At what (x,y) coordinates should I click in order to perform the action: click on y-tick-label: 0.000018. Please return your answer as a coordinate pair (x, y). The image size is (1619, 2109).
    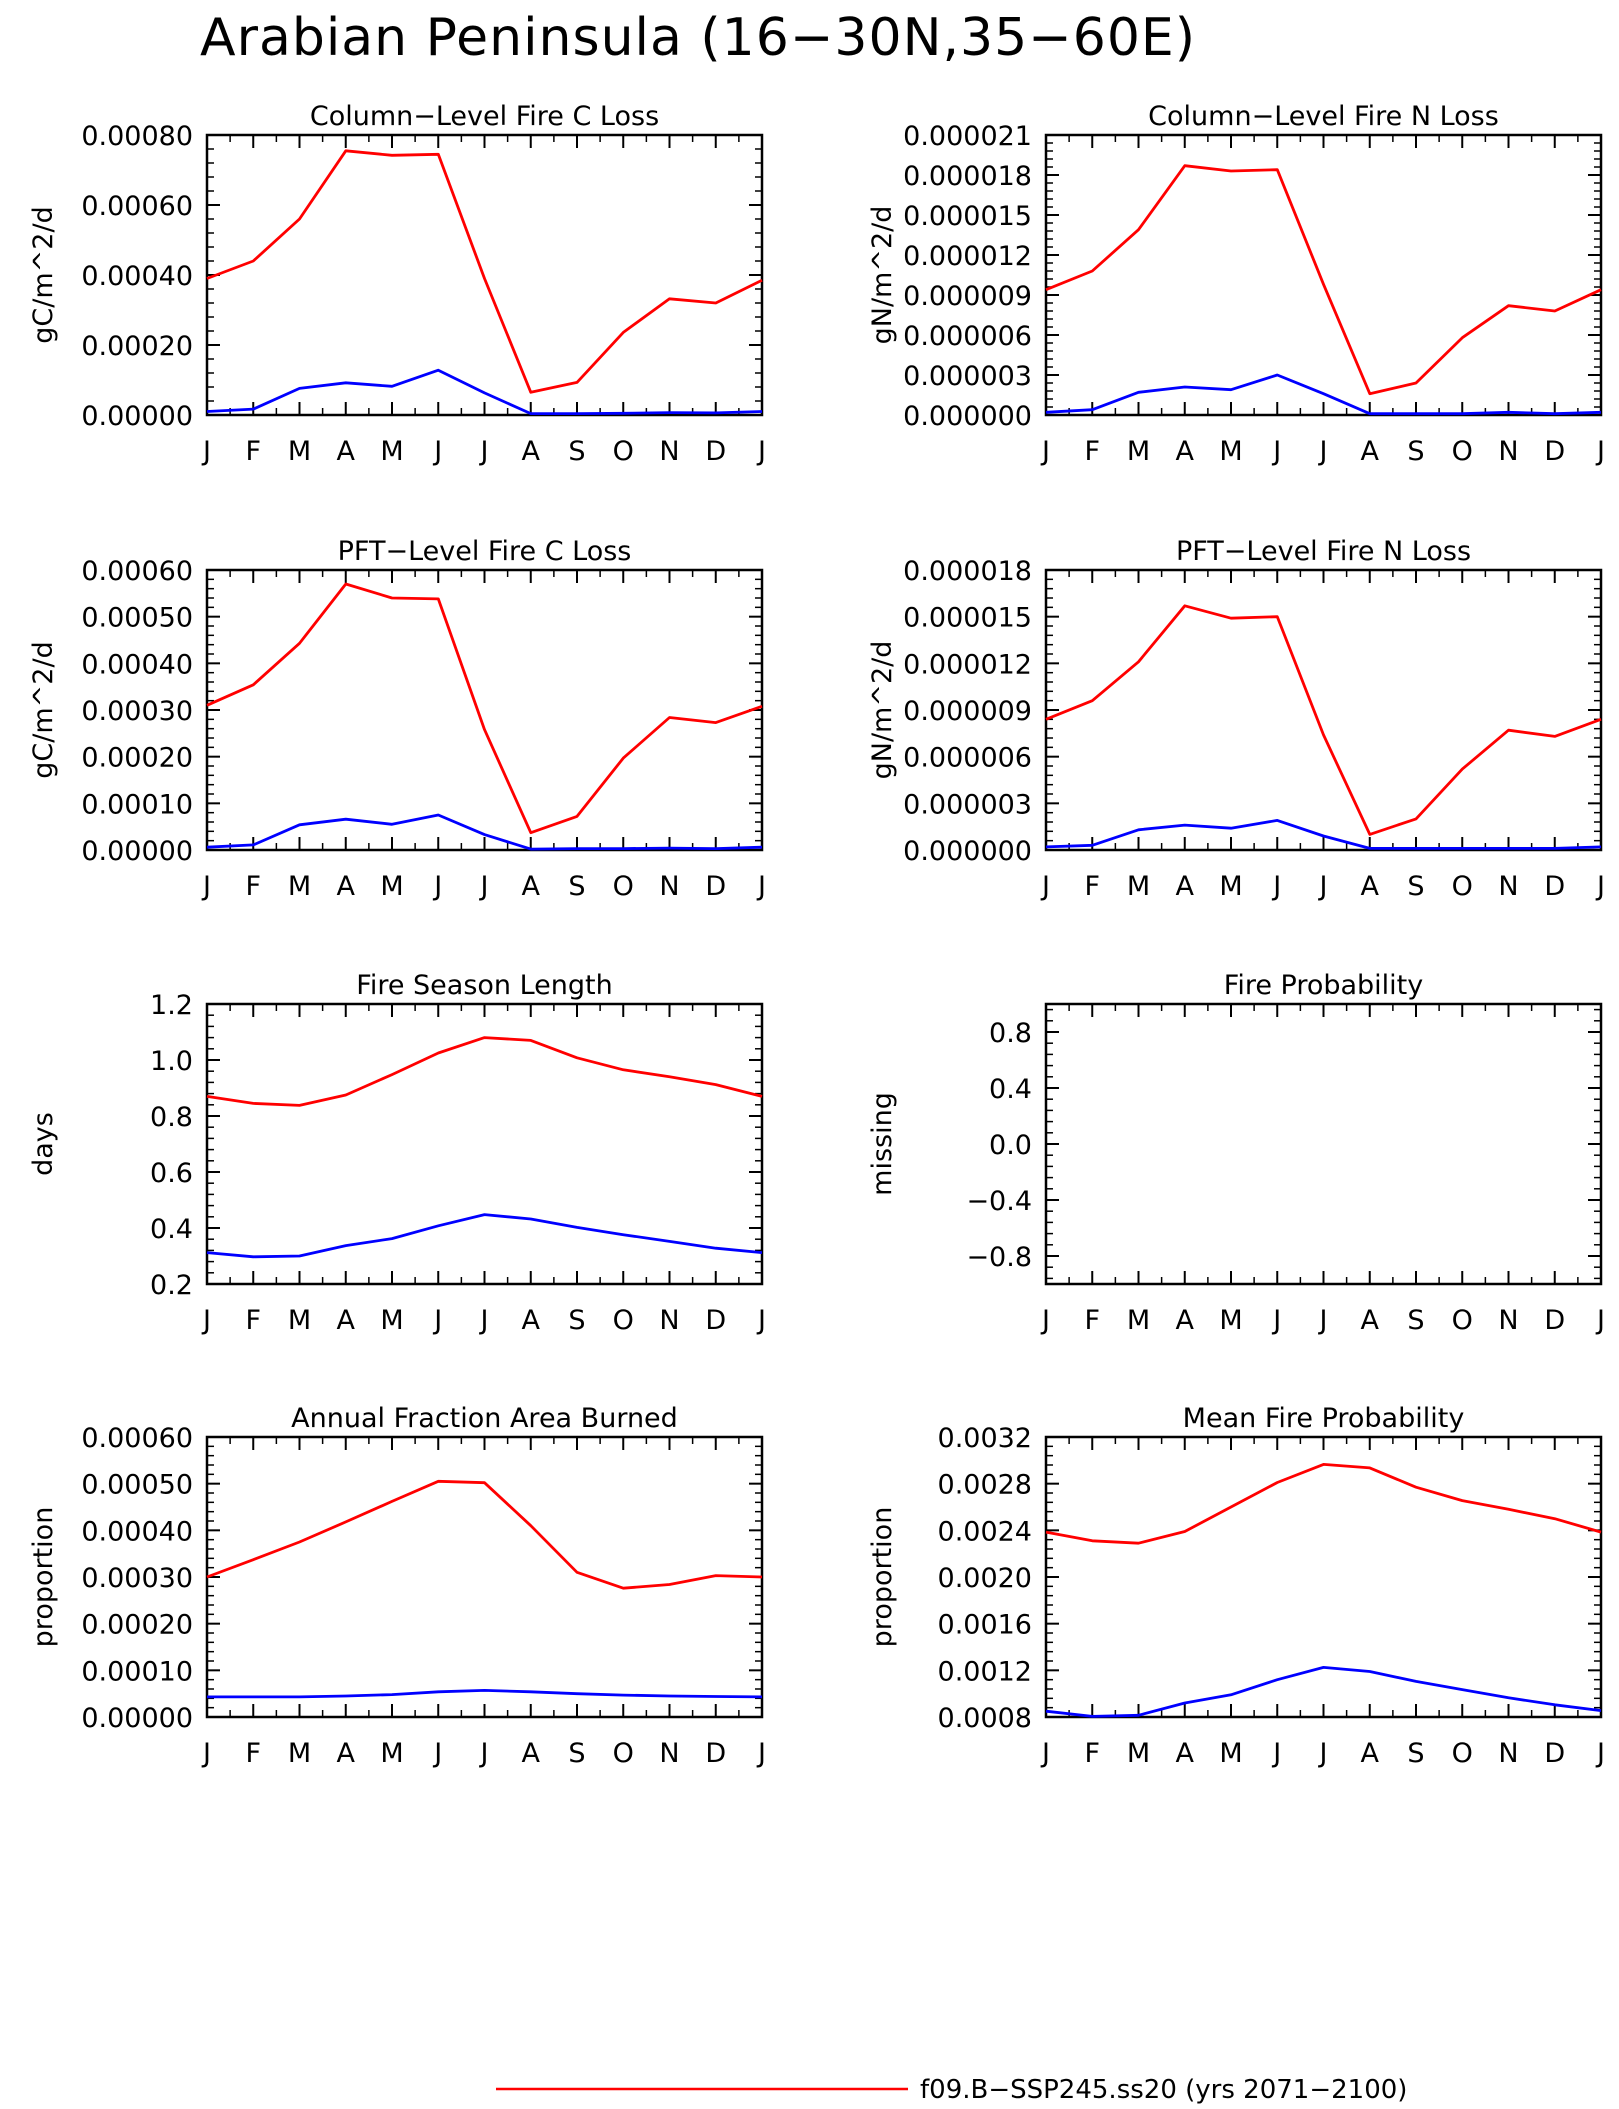
    Looking at the image, I should click on (967, 176).